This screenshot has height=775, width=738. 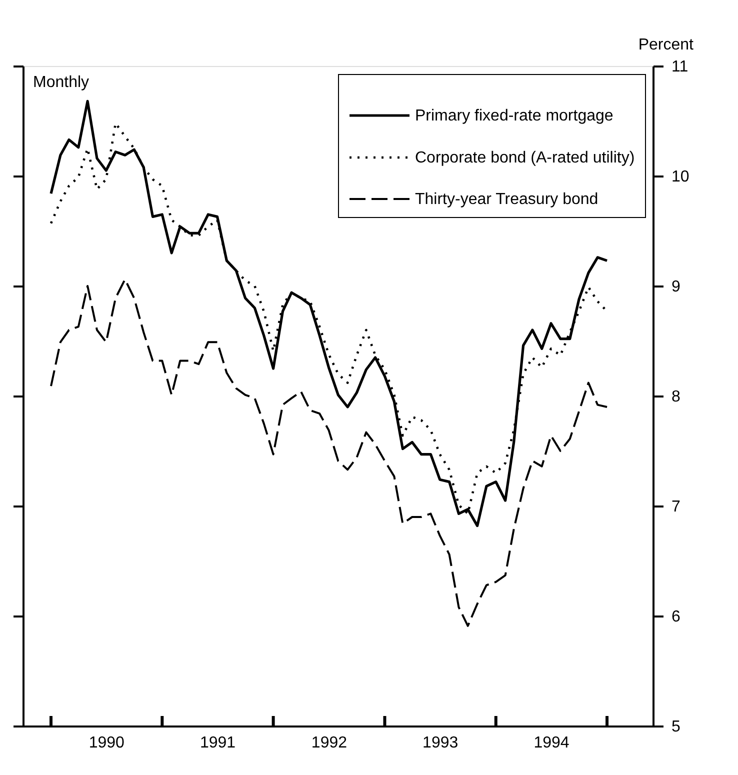 What do you see at coordinates (676, 727) in the screenshot?
I see `y2-tick-label: 5` at bounding box center [676, 727].